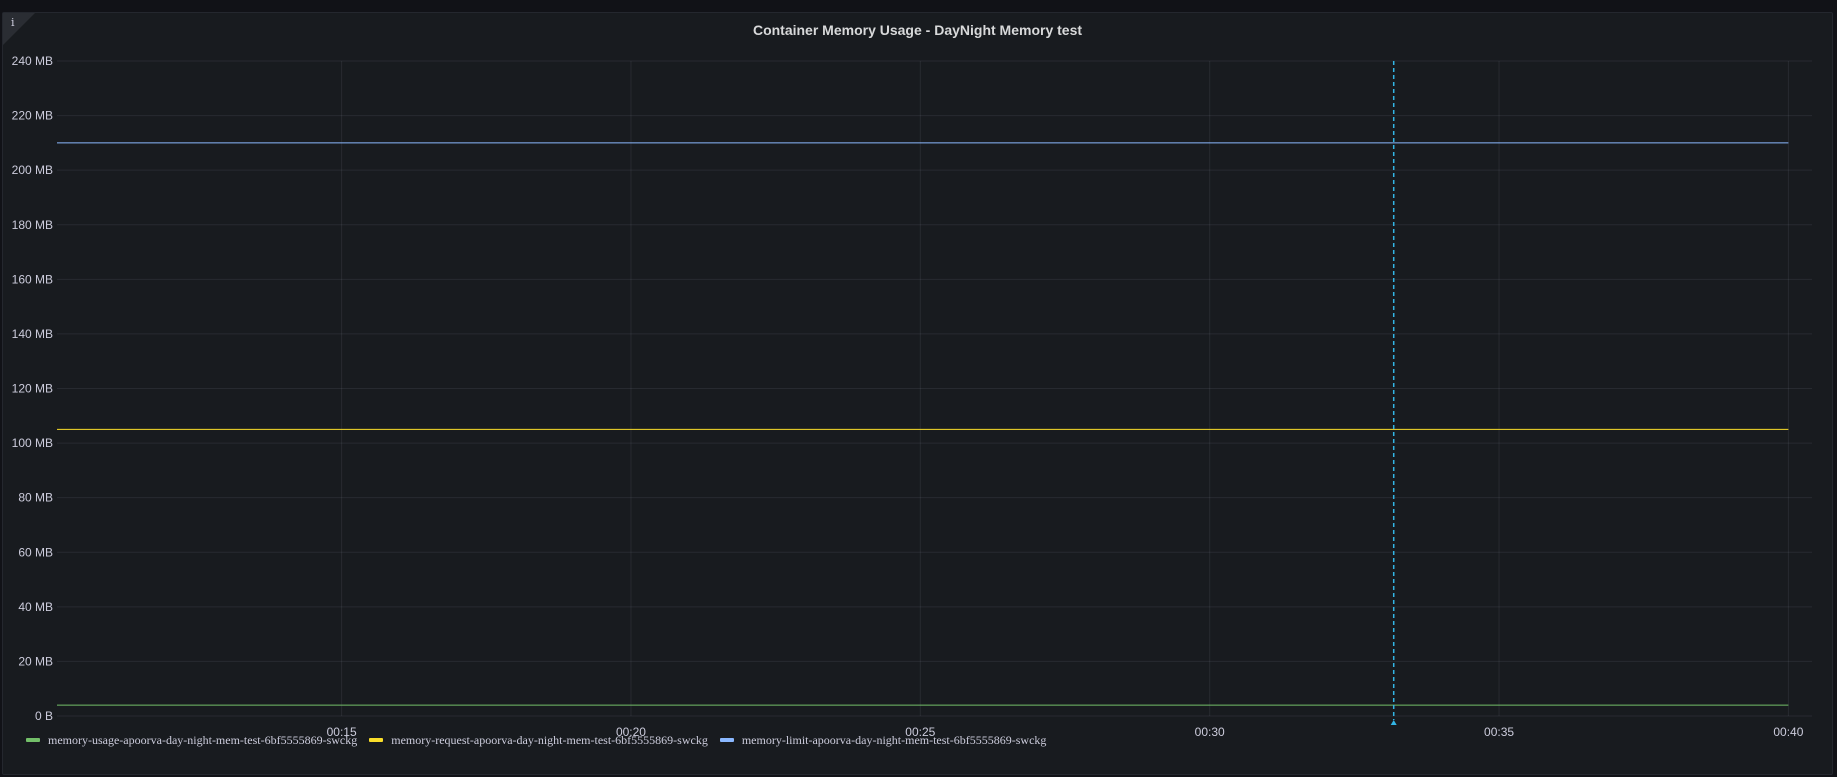 The height and width of the screenshot is (777, 1837). Describe the element at coordinates (32, 170) in the screenshot. I see `y-tick-label: 200 MB` at that location.